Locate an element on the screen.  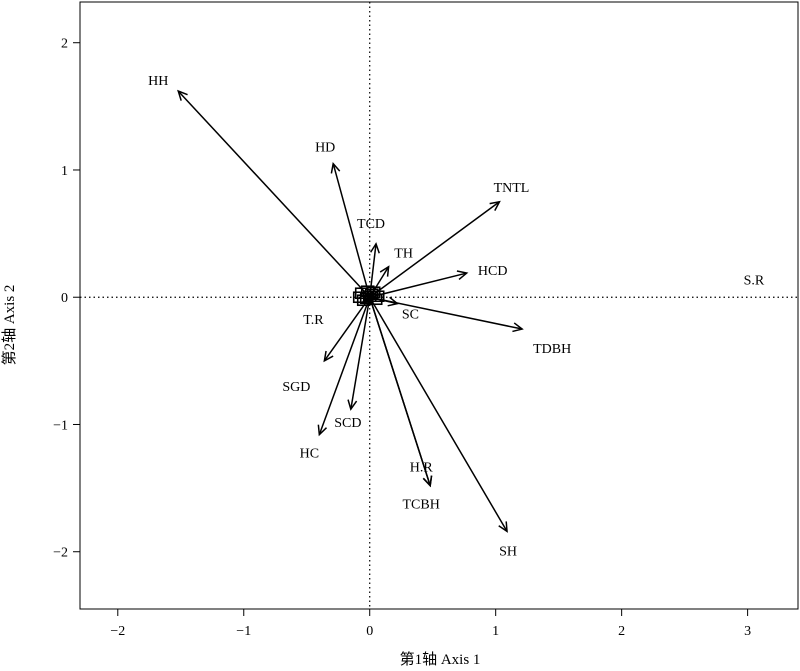
arrow-sh is located at coordinates (438, 414).